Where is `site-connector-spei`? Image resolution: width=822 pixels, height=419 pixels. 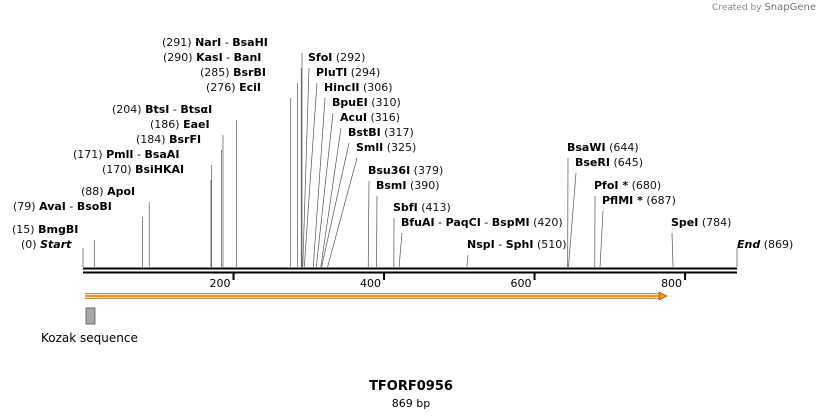 site-connector-spei is located at coordinates (672, 250).